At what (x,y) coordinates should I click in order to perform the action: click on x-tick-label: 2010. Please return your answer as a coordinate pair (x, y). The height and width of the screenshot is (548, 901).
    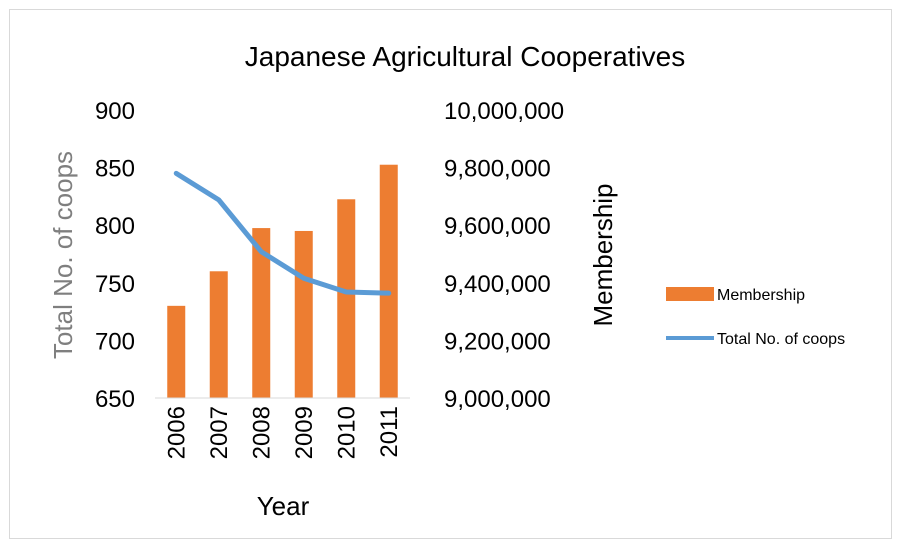
    Looking at the image, I should click on (346, 432).